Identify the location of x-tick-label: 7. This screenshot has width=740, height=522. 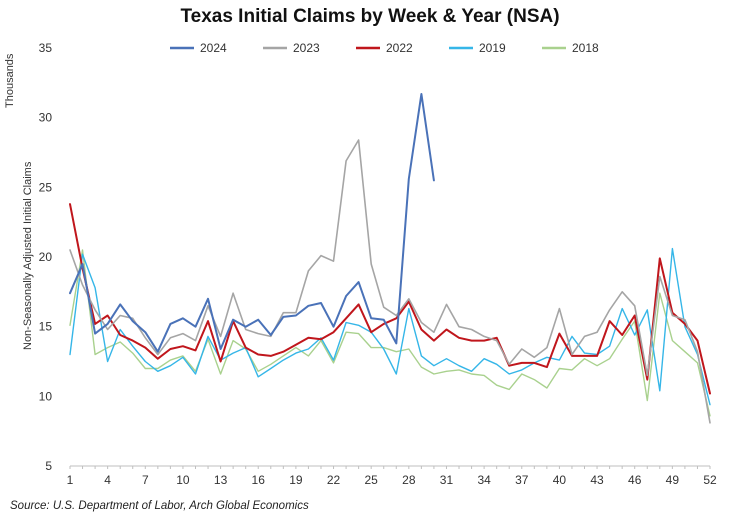
(145, 480).